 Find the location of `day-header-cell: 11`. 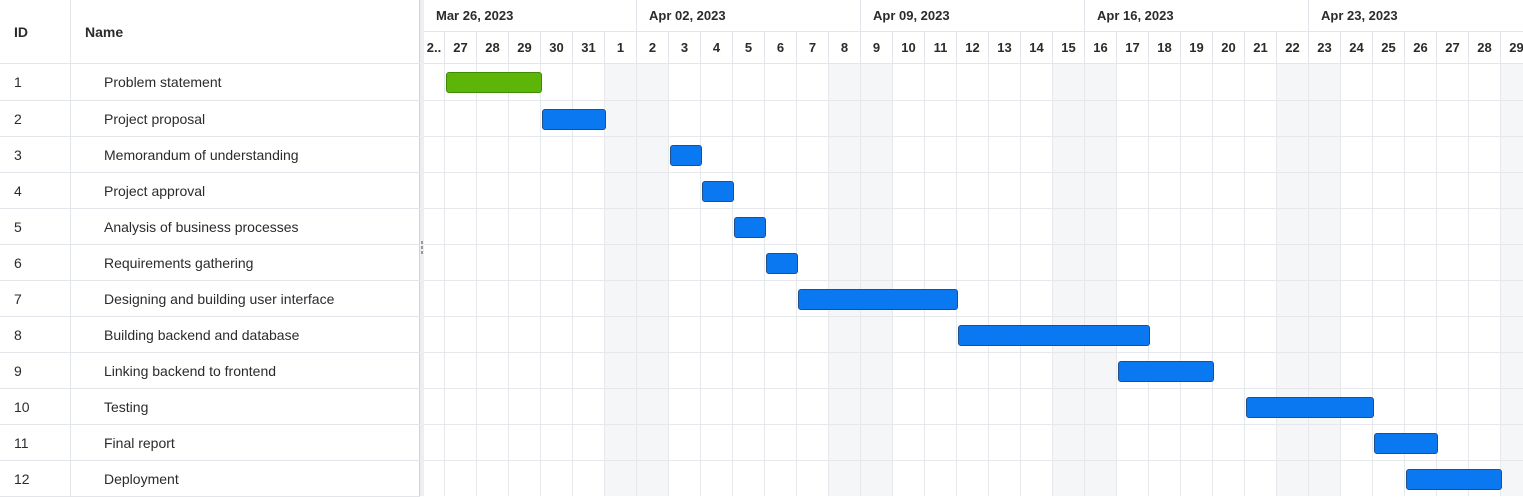

day-header-cell: 11 is located at coordinates (941, 48).